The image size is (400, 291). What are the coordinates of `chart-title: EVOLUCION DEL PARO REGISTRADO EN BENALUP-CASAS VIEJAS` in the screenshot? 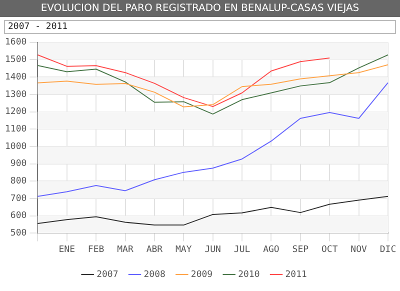 It's located at (200, 8).